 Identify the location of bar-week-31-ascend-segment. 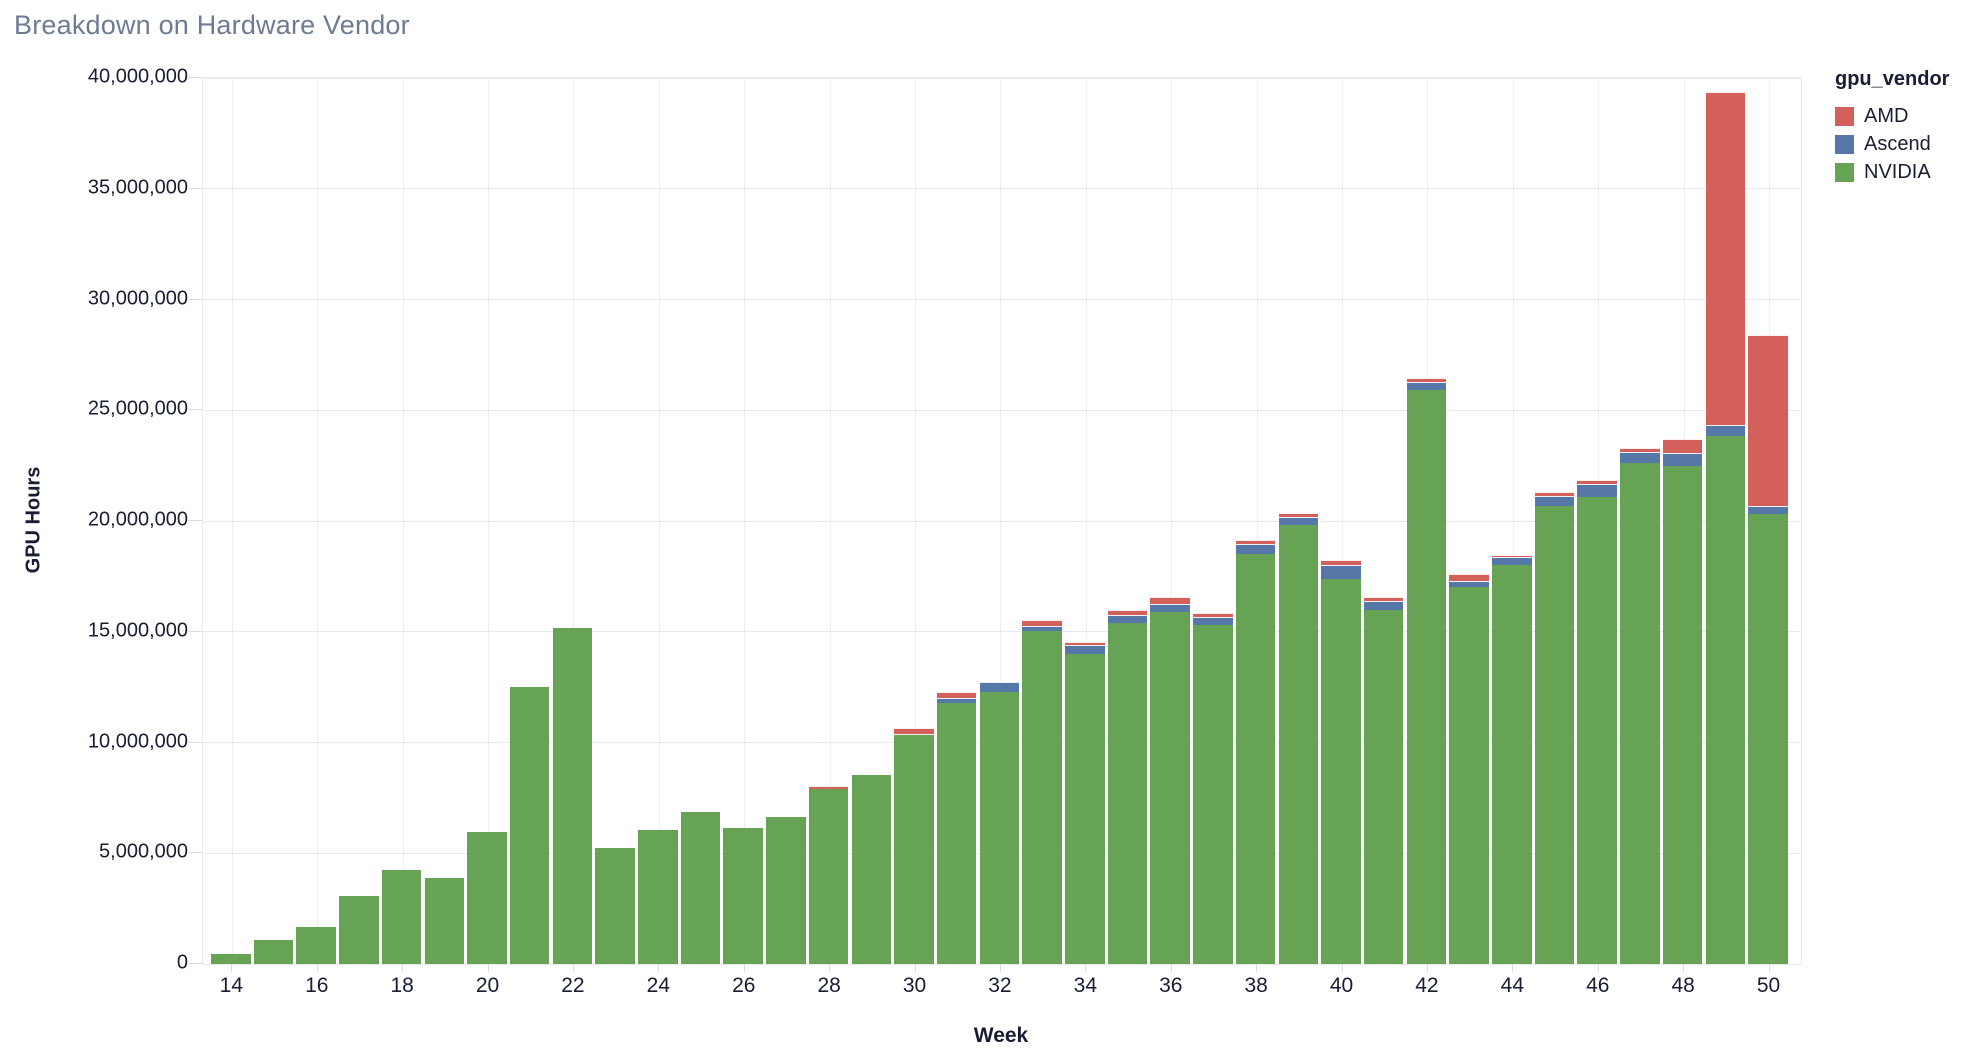
(956, 700).